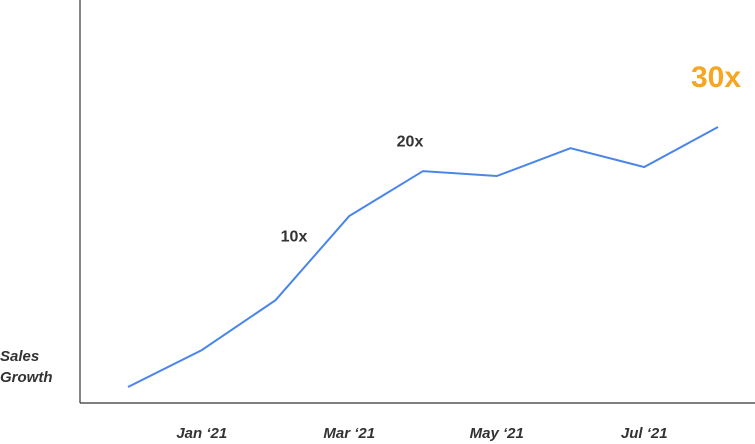 The image size is (755, 444). What do you see at coordinates (716, 77) in the screenshot?
I see `annotation: 30x` at bounding box center [716, 77].